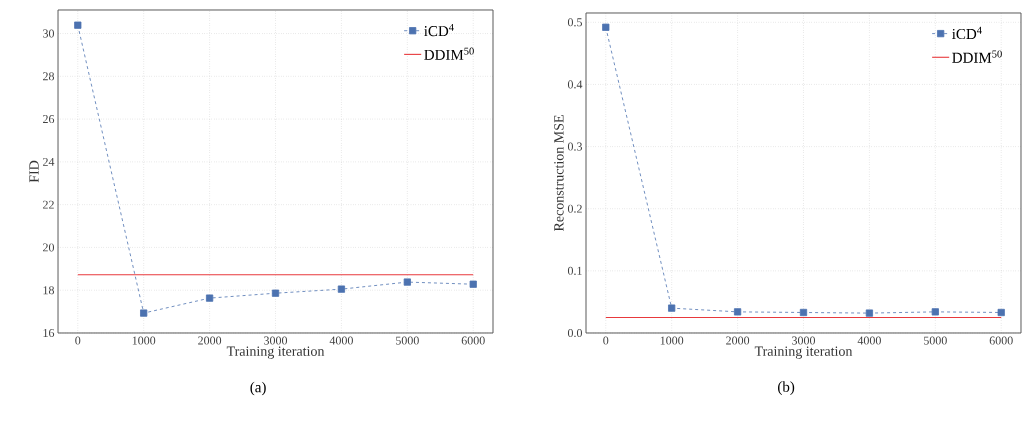 Image resolution: width=1031 pixels, height=423 pixels. Describe the element at coordinates (574, 270) in the screenshot. I see `y-tick-label: 0.1` at that location.